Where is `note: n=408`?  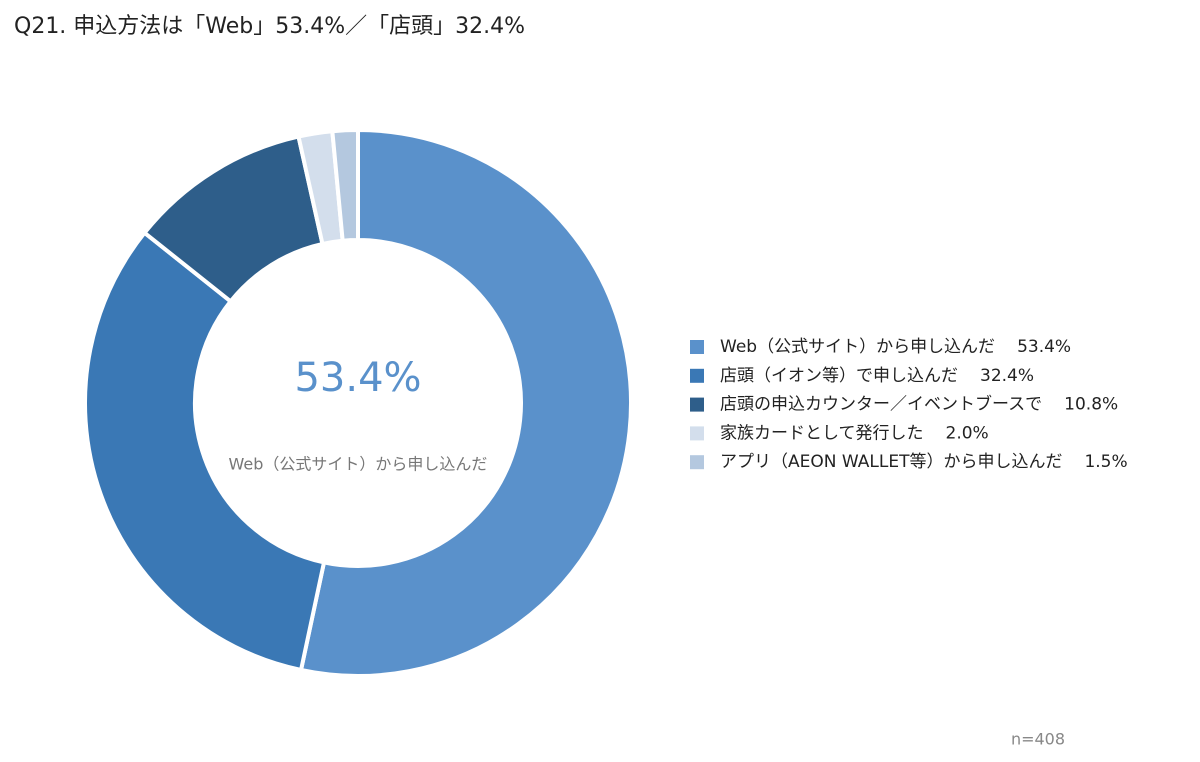
note: n=408 is located at coordinates (1038, 739).